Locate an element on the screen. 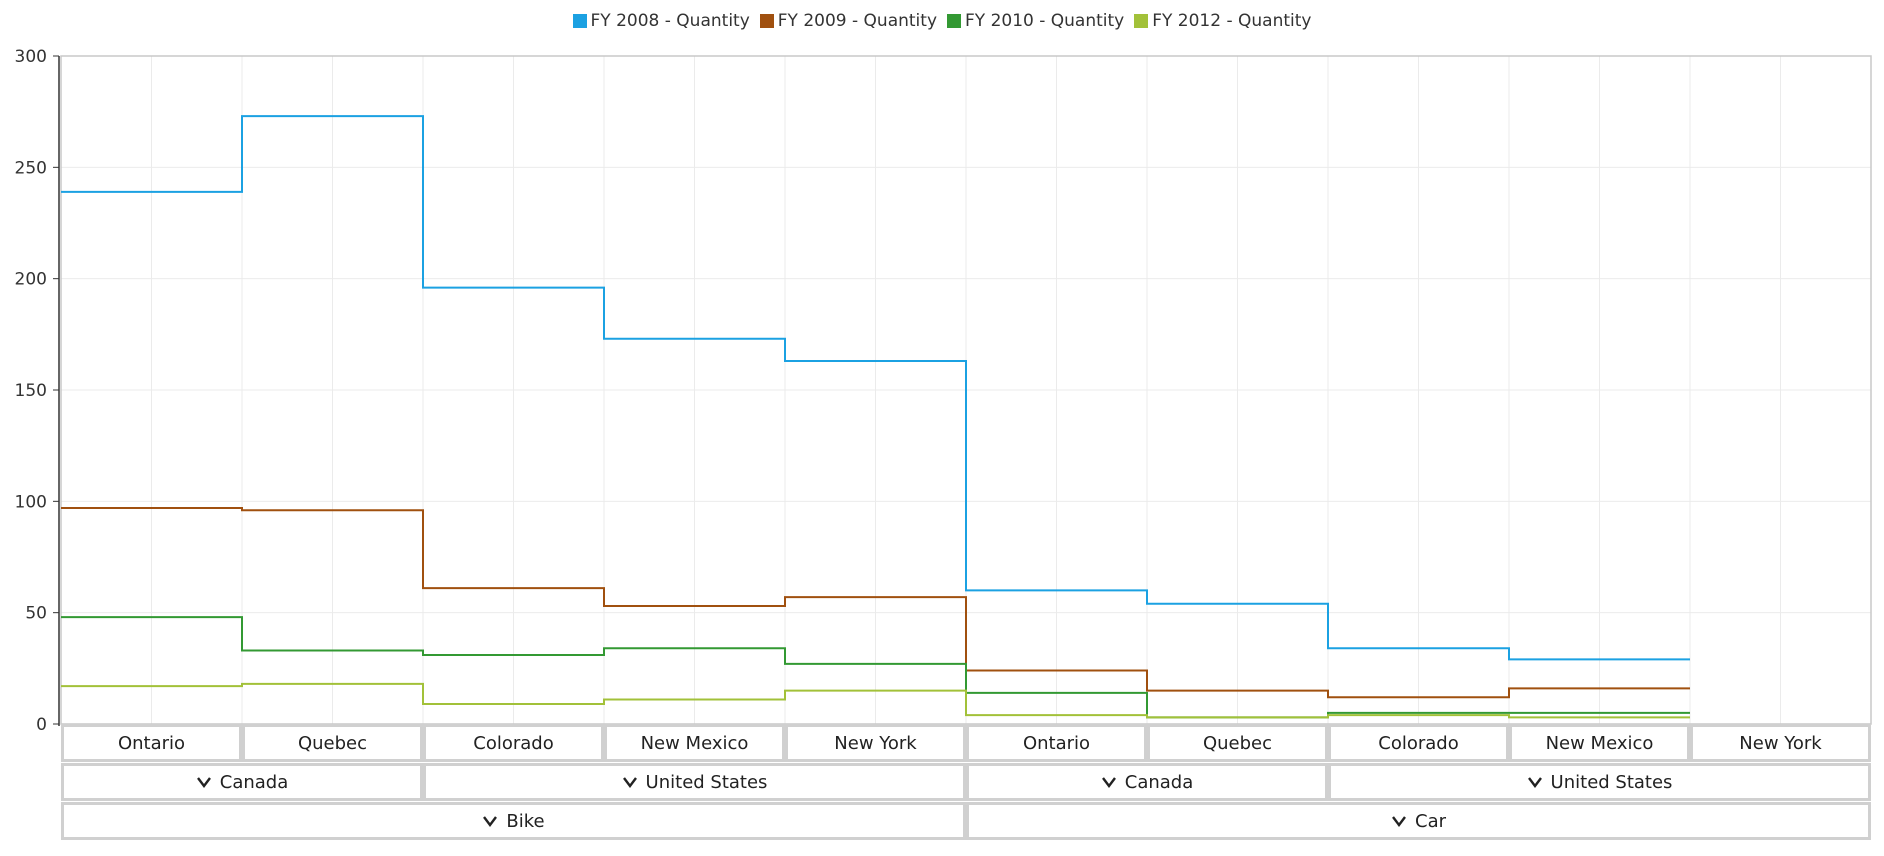 This screenshot has width=1884, height=856. y-tick-label: 50 is located at coordinates (36, 614).